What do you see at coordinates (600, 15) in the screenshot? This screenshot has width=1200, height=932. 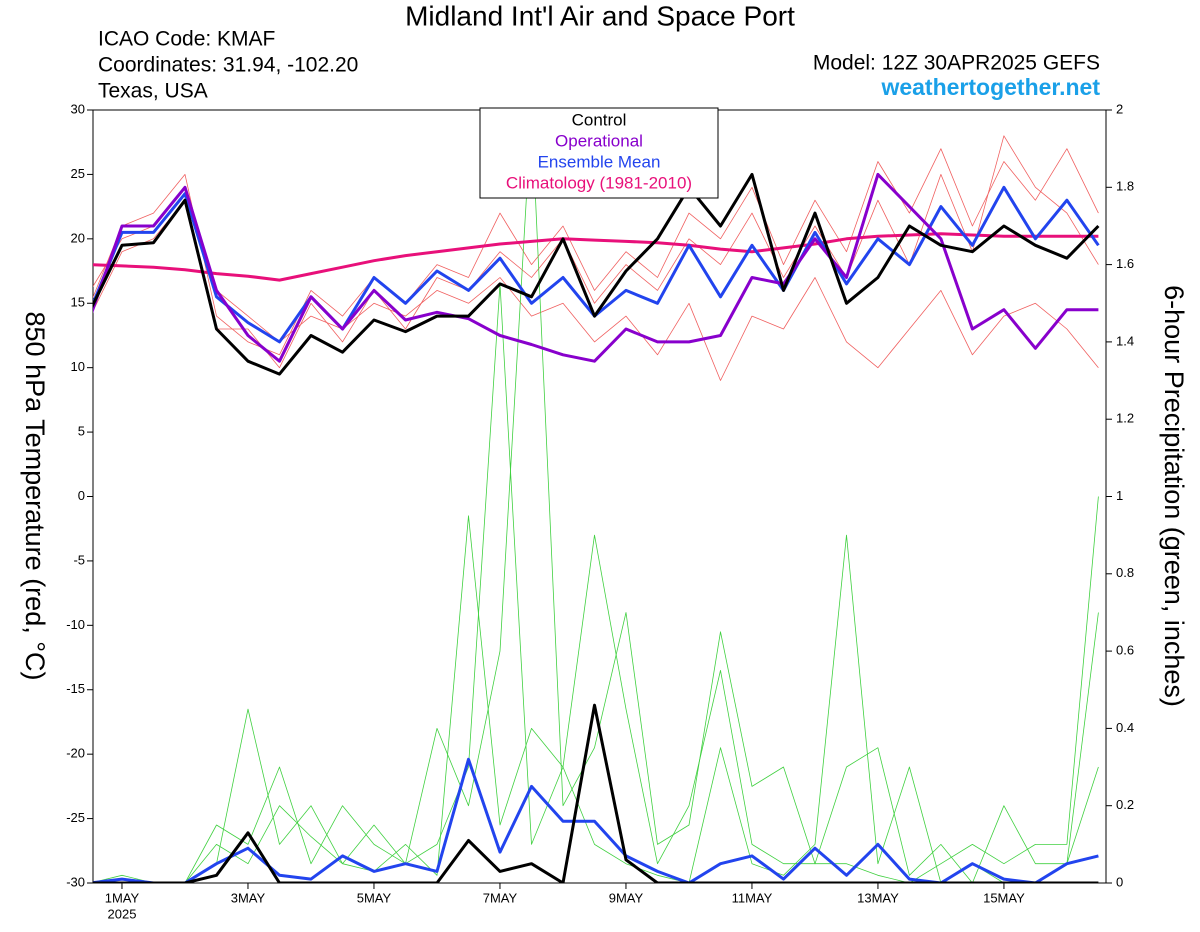 I see `chart-title: Midland Int'l Air and Space Port` at bounding box center [600, 15].